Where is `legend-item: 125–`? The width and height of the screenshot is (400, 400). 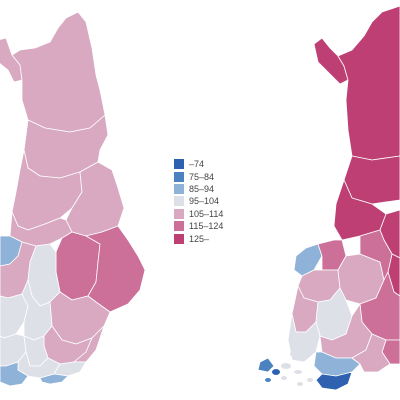 legend-item: 125– is located at coordinates (214, 238).